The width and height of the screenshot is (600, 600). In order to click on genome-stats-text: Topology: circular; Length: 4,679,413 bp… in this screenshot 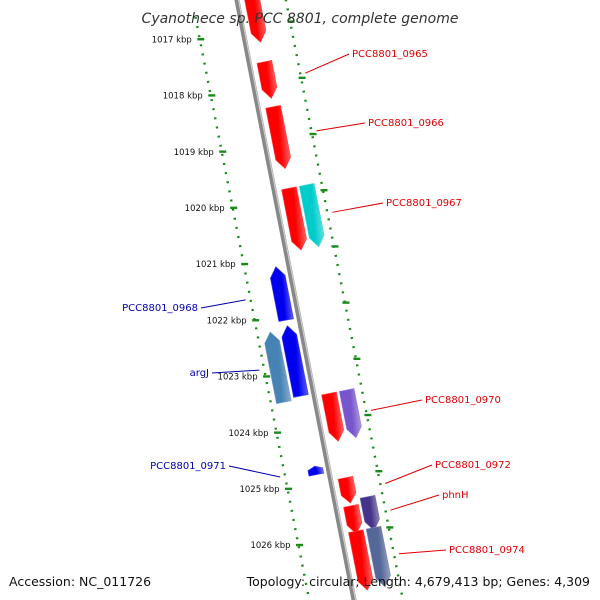, I will do `click(418, 581)`.